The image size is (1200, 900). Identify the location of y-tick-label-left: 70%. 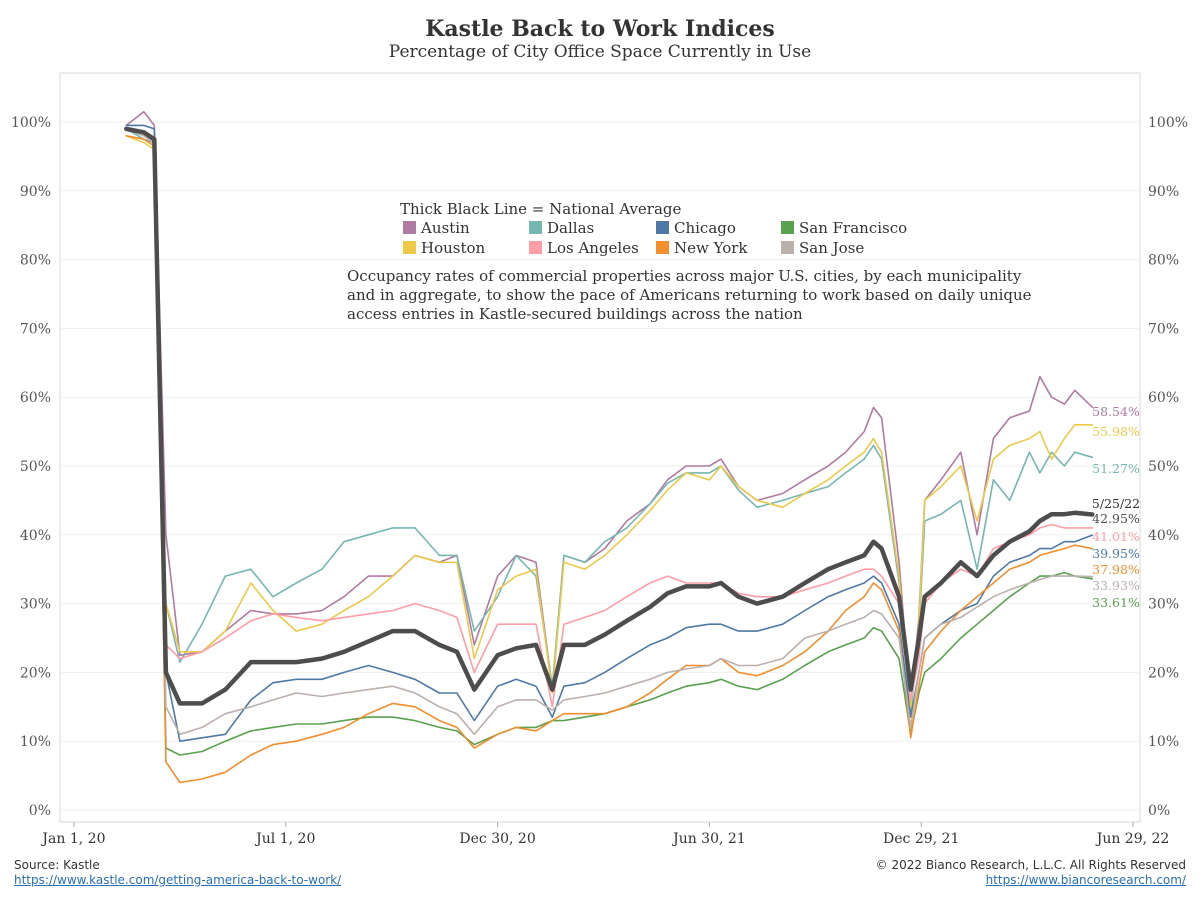
(35, 329).